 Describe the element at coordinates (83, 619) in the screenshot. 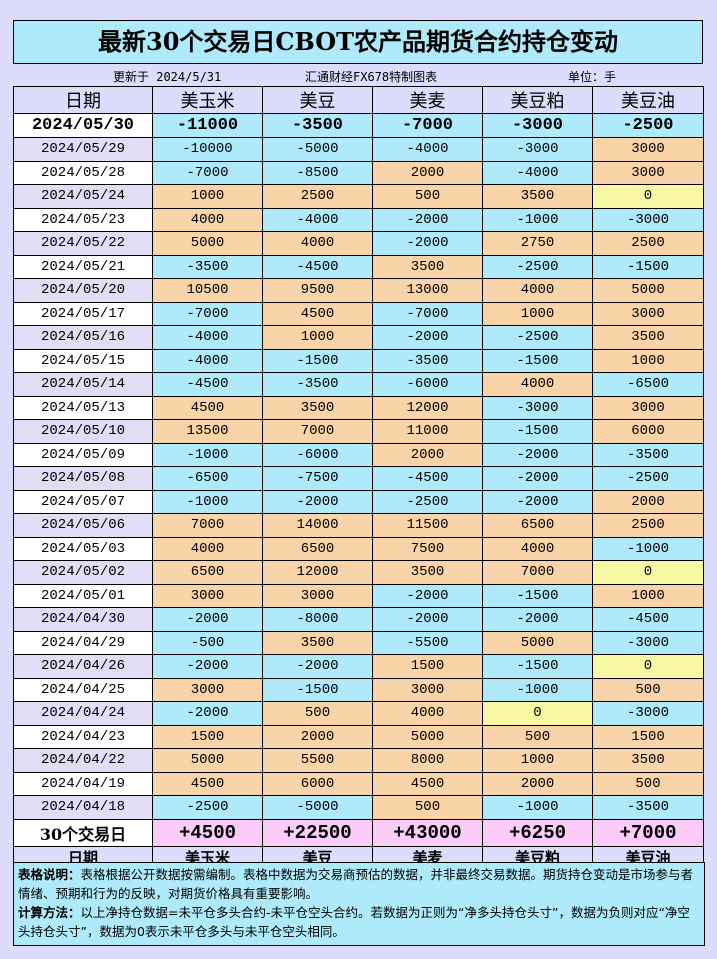

I see `date-cell: 2024/04/30` at that location.